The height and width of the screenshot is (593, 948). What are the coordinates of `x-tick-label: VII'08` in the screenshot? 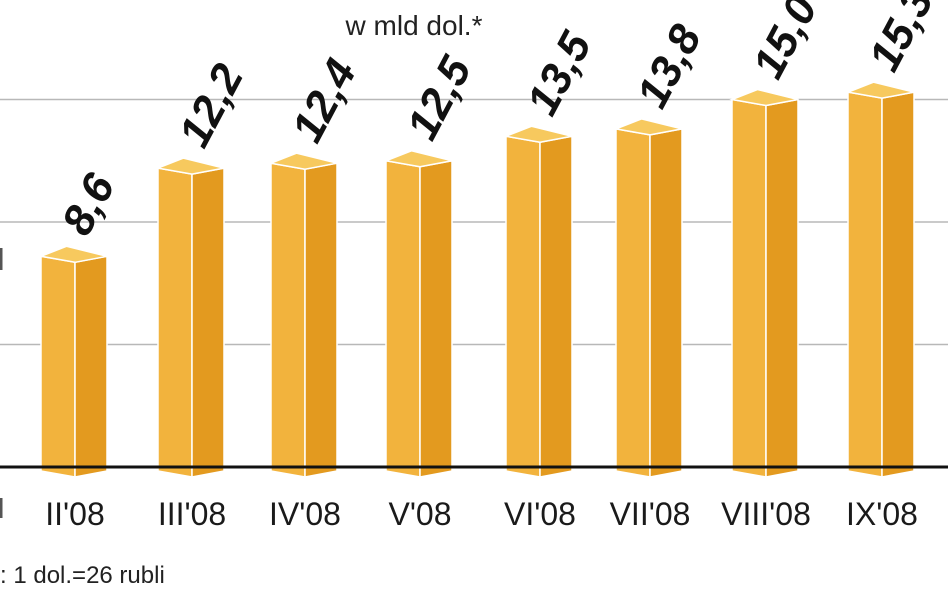 It's located at (650, 514).